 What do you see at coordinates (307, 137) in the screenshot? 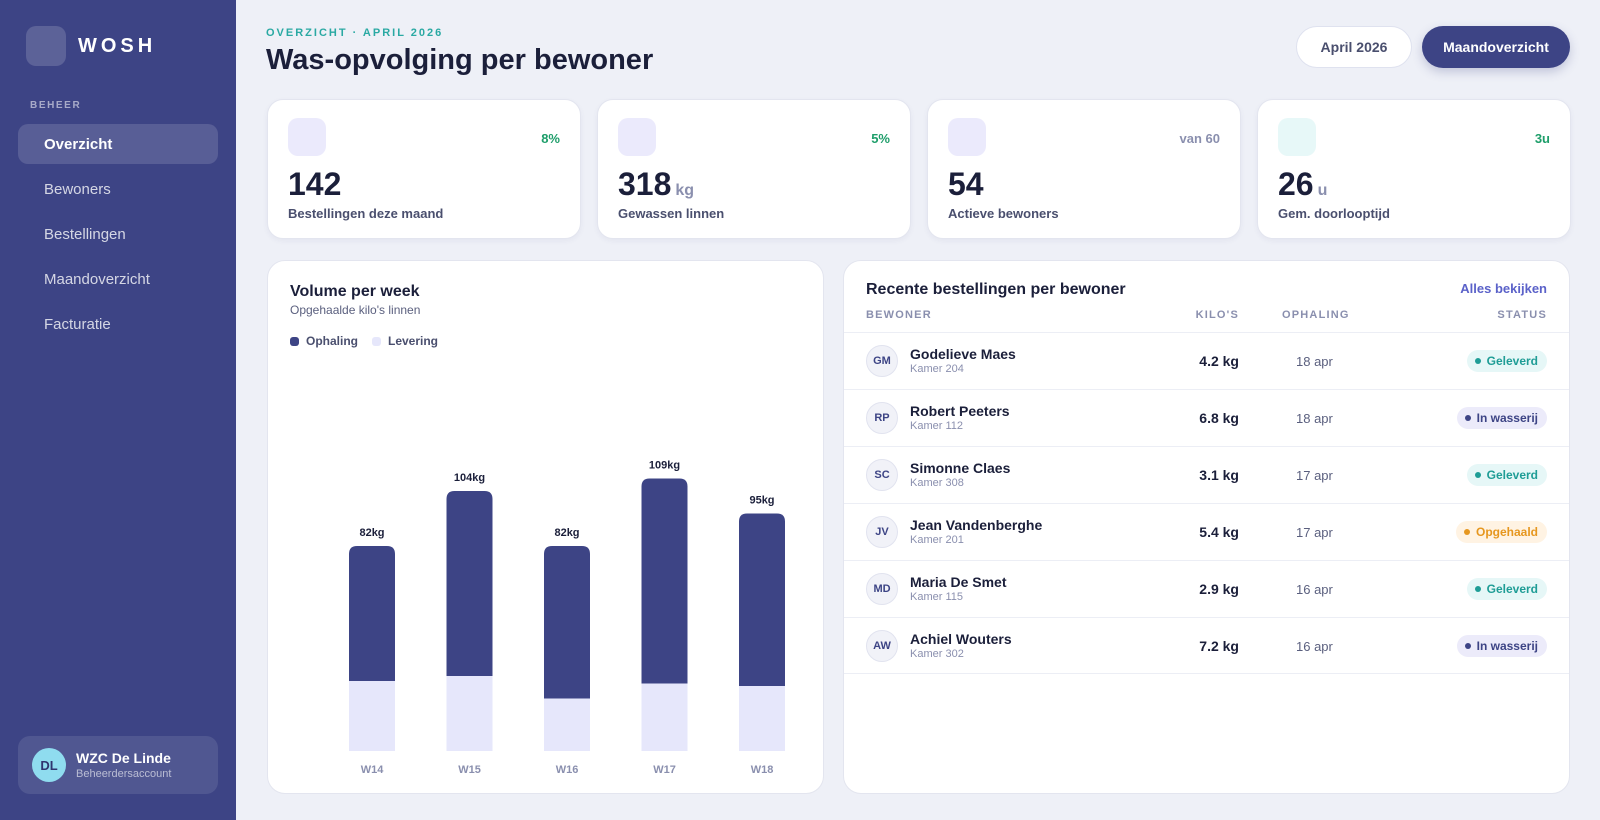
I see `orders-icon` at bounding box center [307, 137].